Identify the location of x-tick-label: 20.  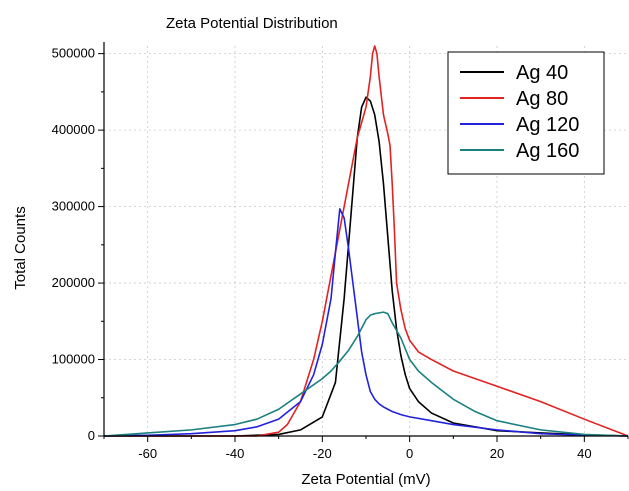
(497, 453).